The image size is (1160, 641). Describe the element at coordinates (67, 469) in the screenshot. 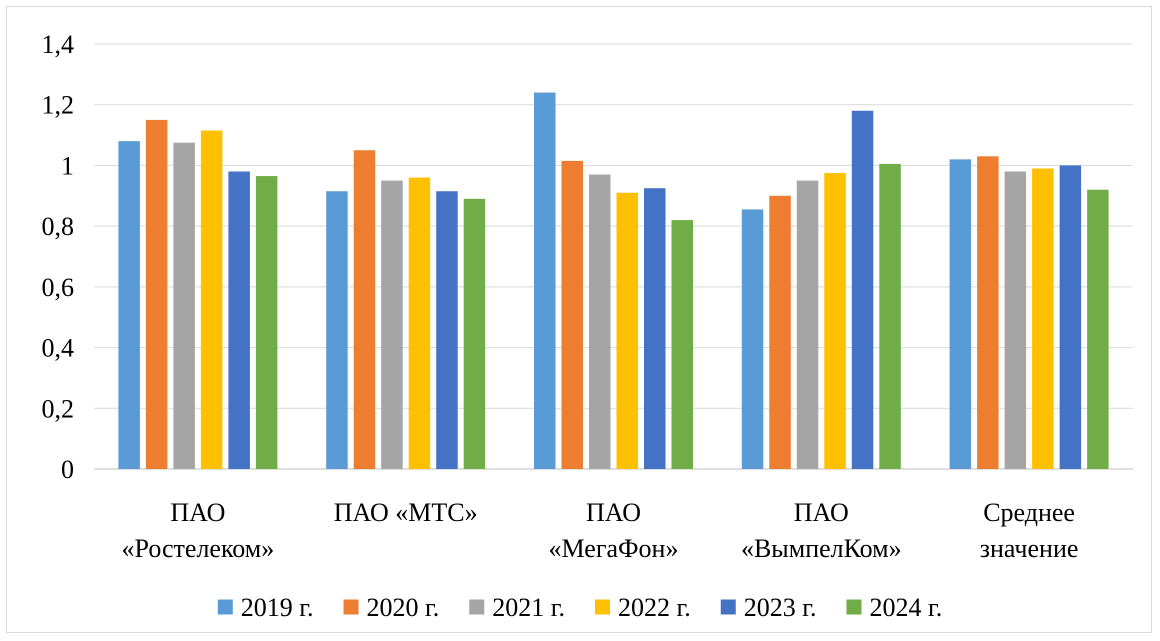

I see `y-tick-label: 0` at that location.